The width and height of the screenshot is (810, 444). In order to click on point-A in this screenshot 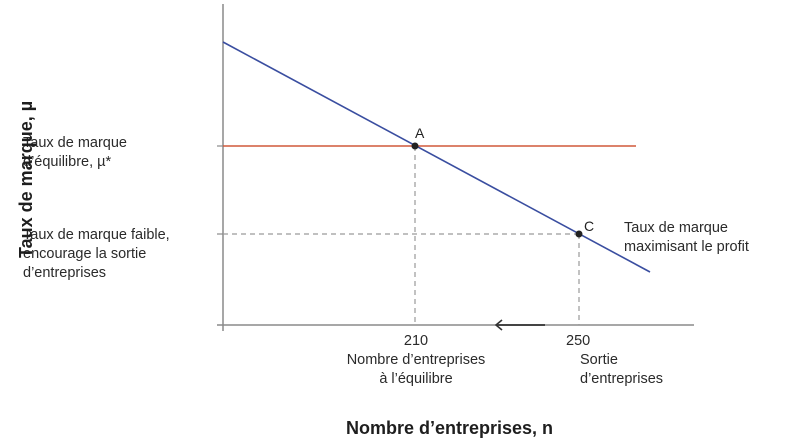, I will do `click(415, 146)`.